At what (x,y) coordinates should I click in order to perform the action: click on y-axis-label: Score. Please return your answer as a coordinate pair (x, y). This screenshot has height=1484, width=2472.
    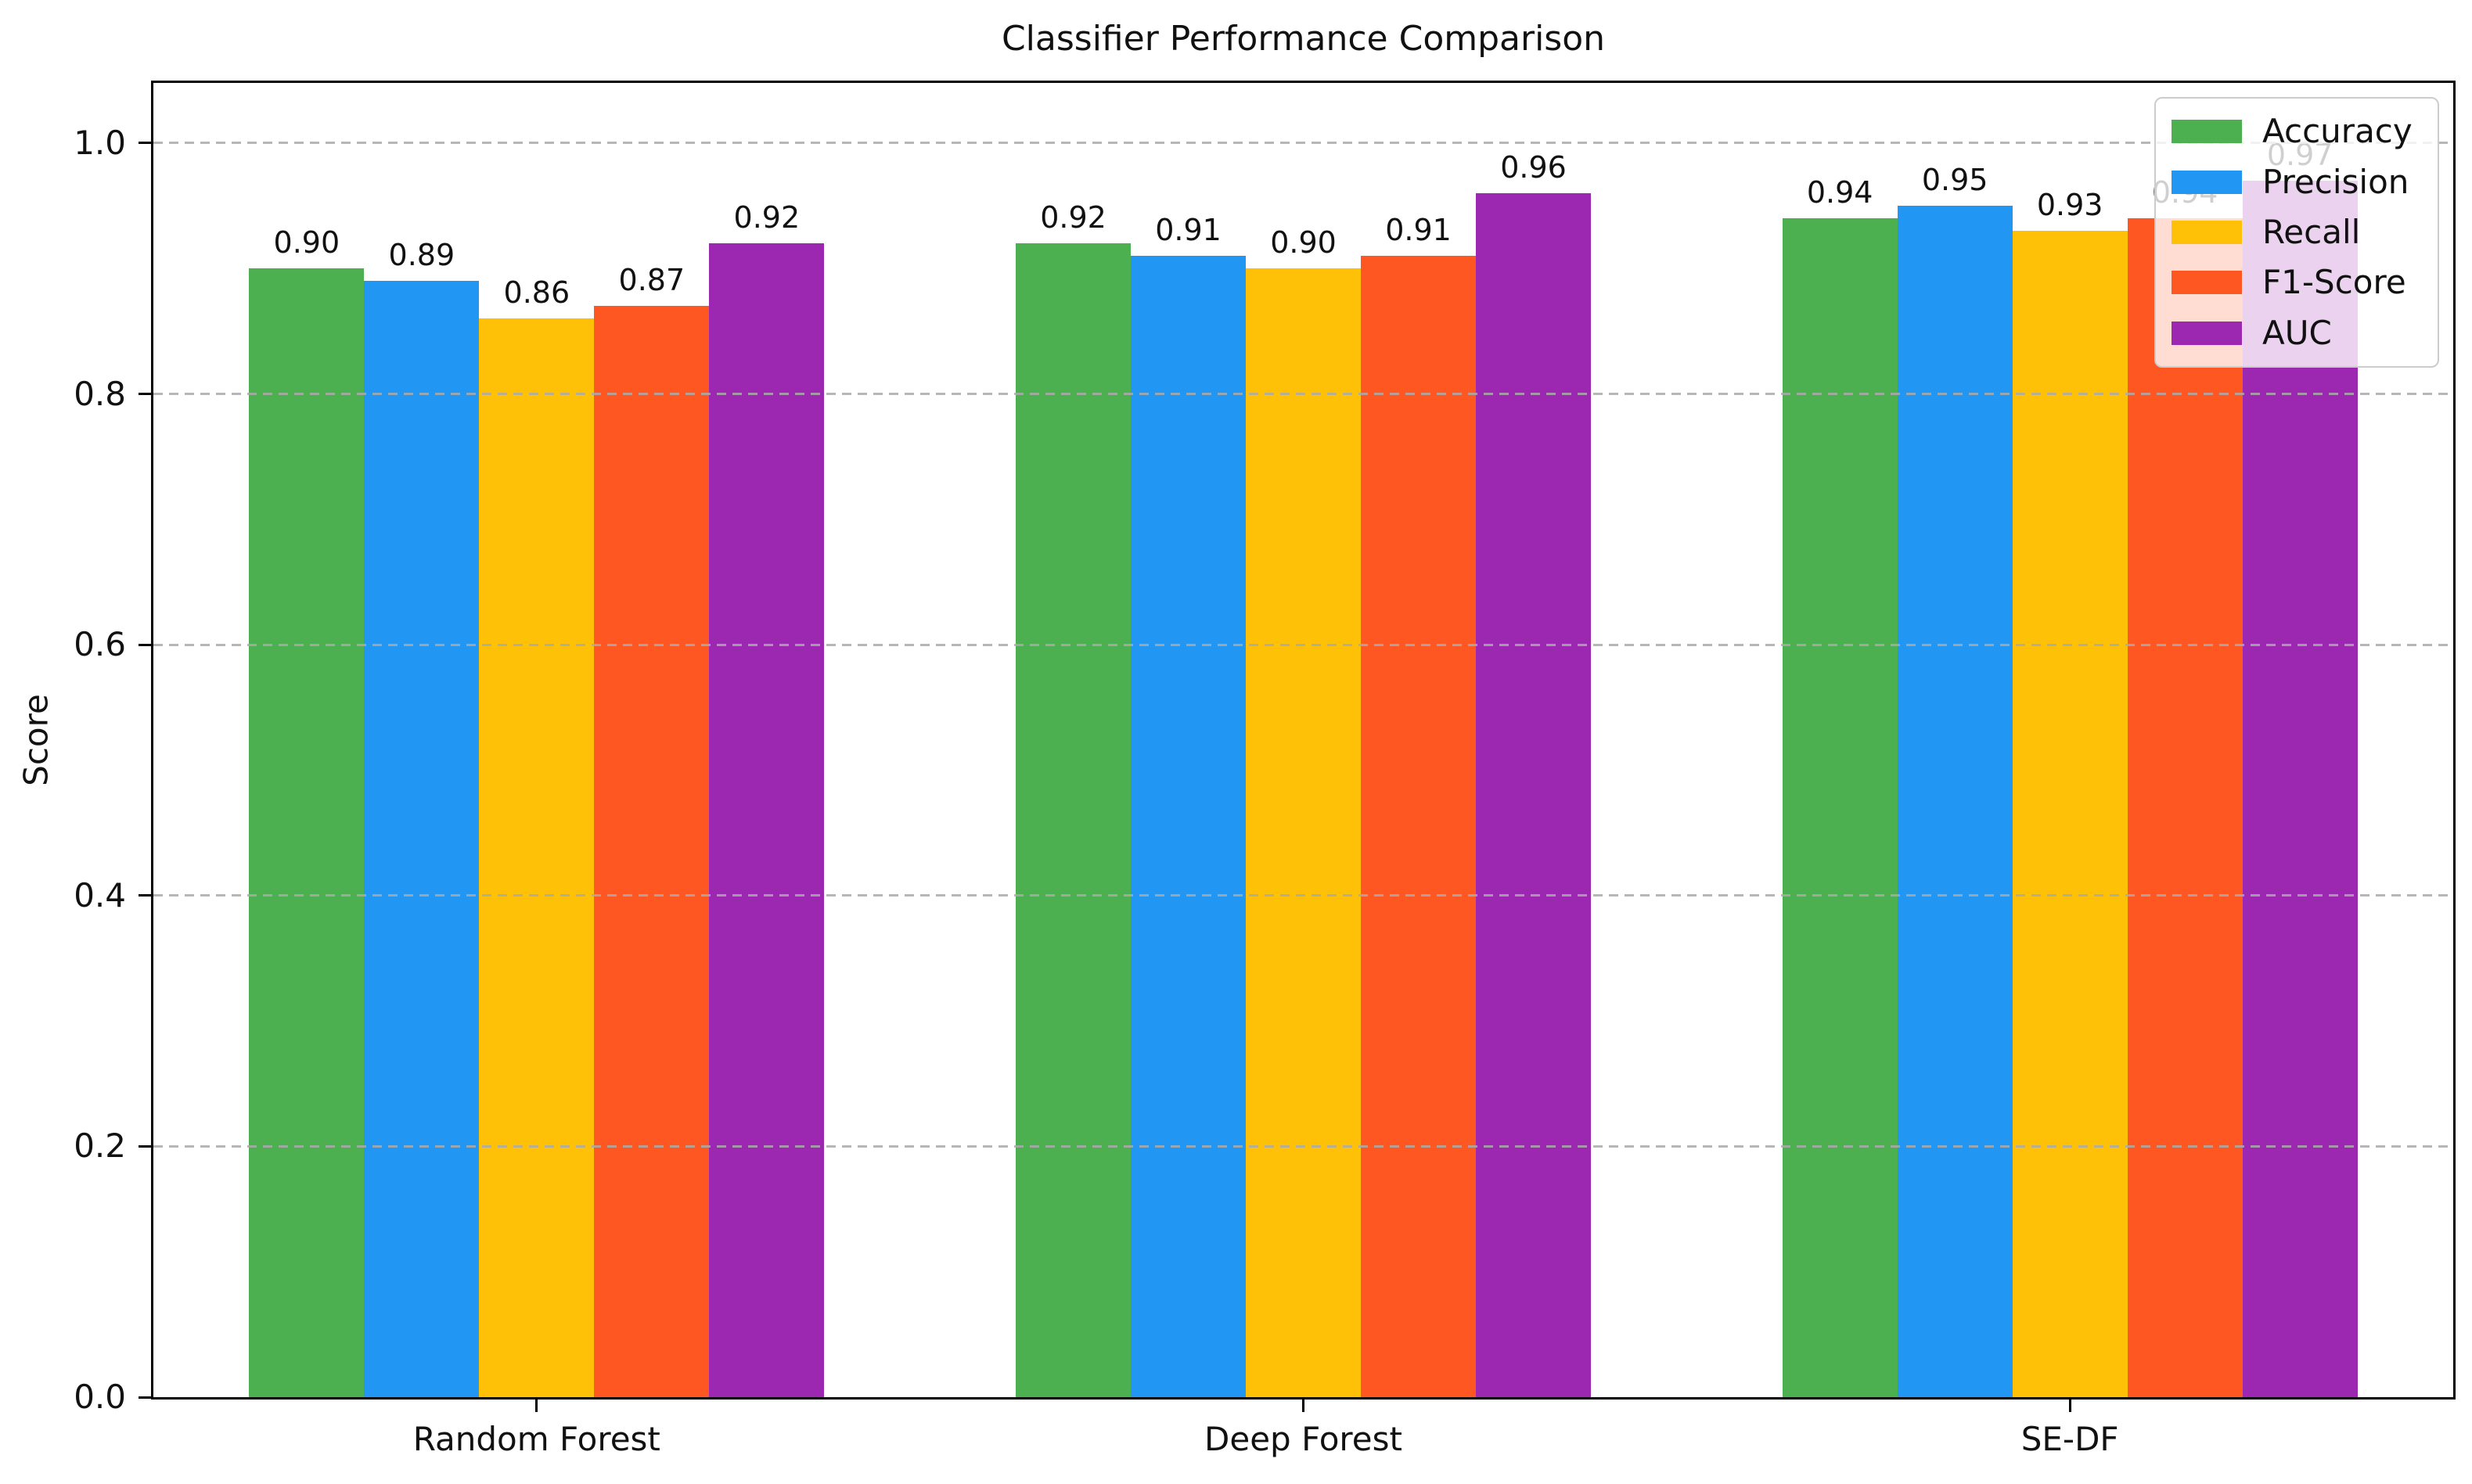
    Looking at the image, I should click on (36, 740).